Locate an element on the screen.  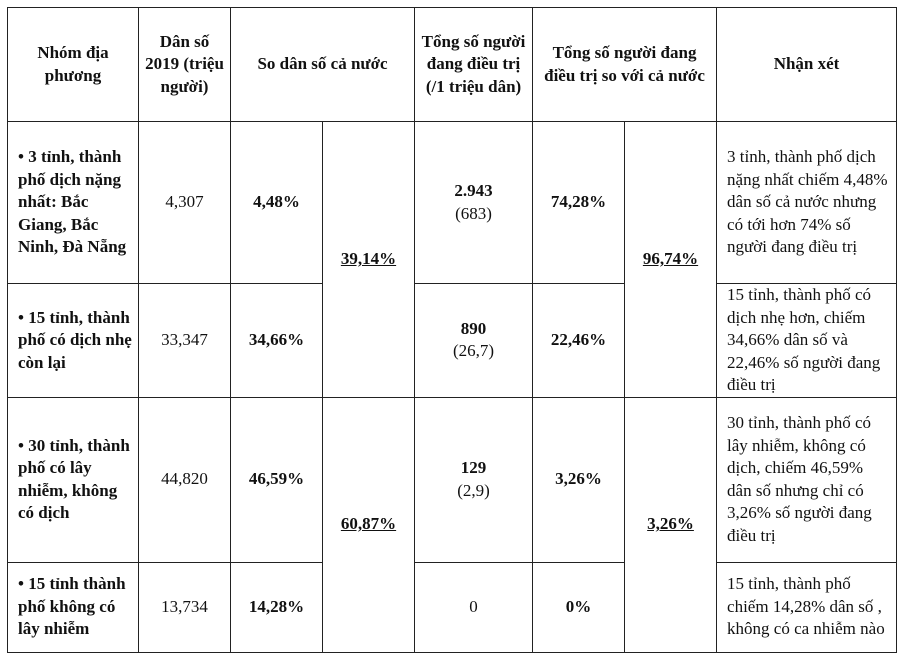
treating-value: 2.943 is located at coordinates (473, 190).